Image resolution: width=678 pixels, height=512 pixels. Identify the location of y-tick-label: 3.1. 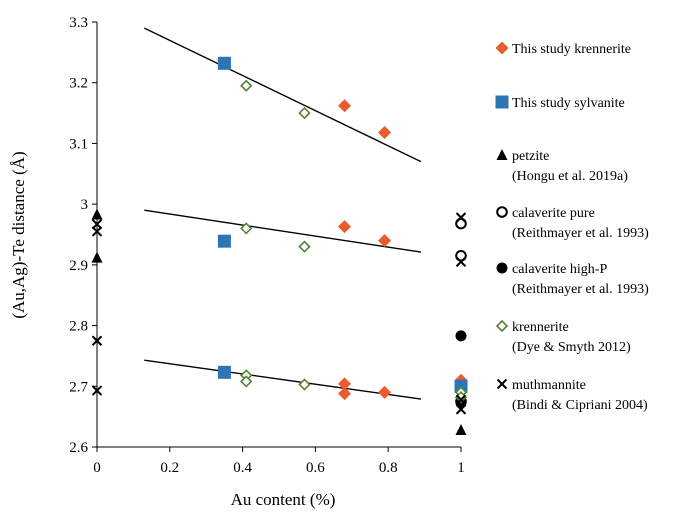
(78, 144).